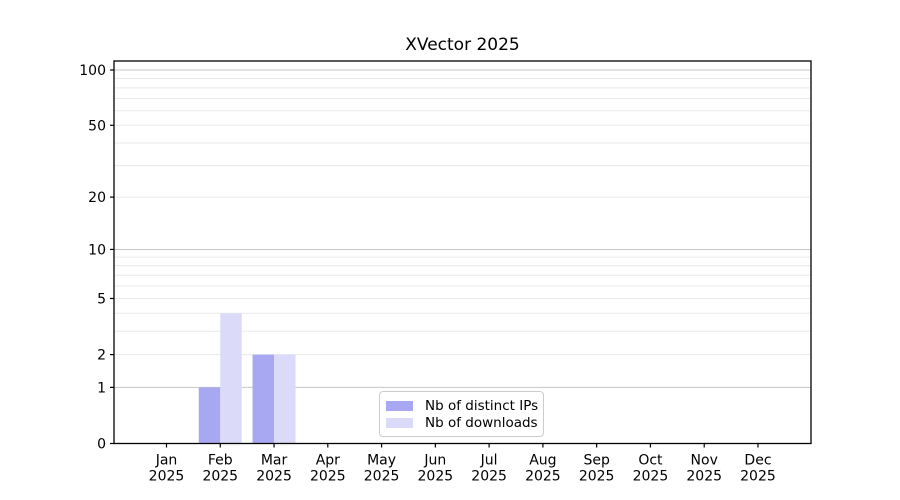 The width and height of the screenshot is (900, 500). Describe the element at coordinates (434, 461) in the screenshot. I see `svg-text: Jun` at that location.